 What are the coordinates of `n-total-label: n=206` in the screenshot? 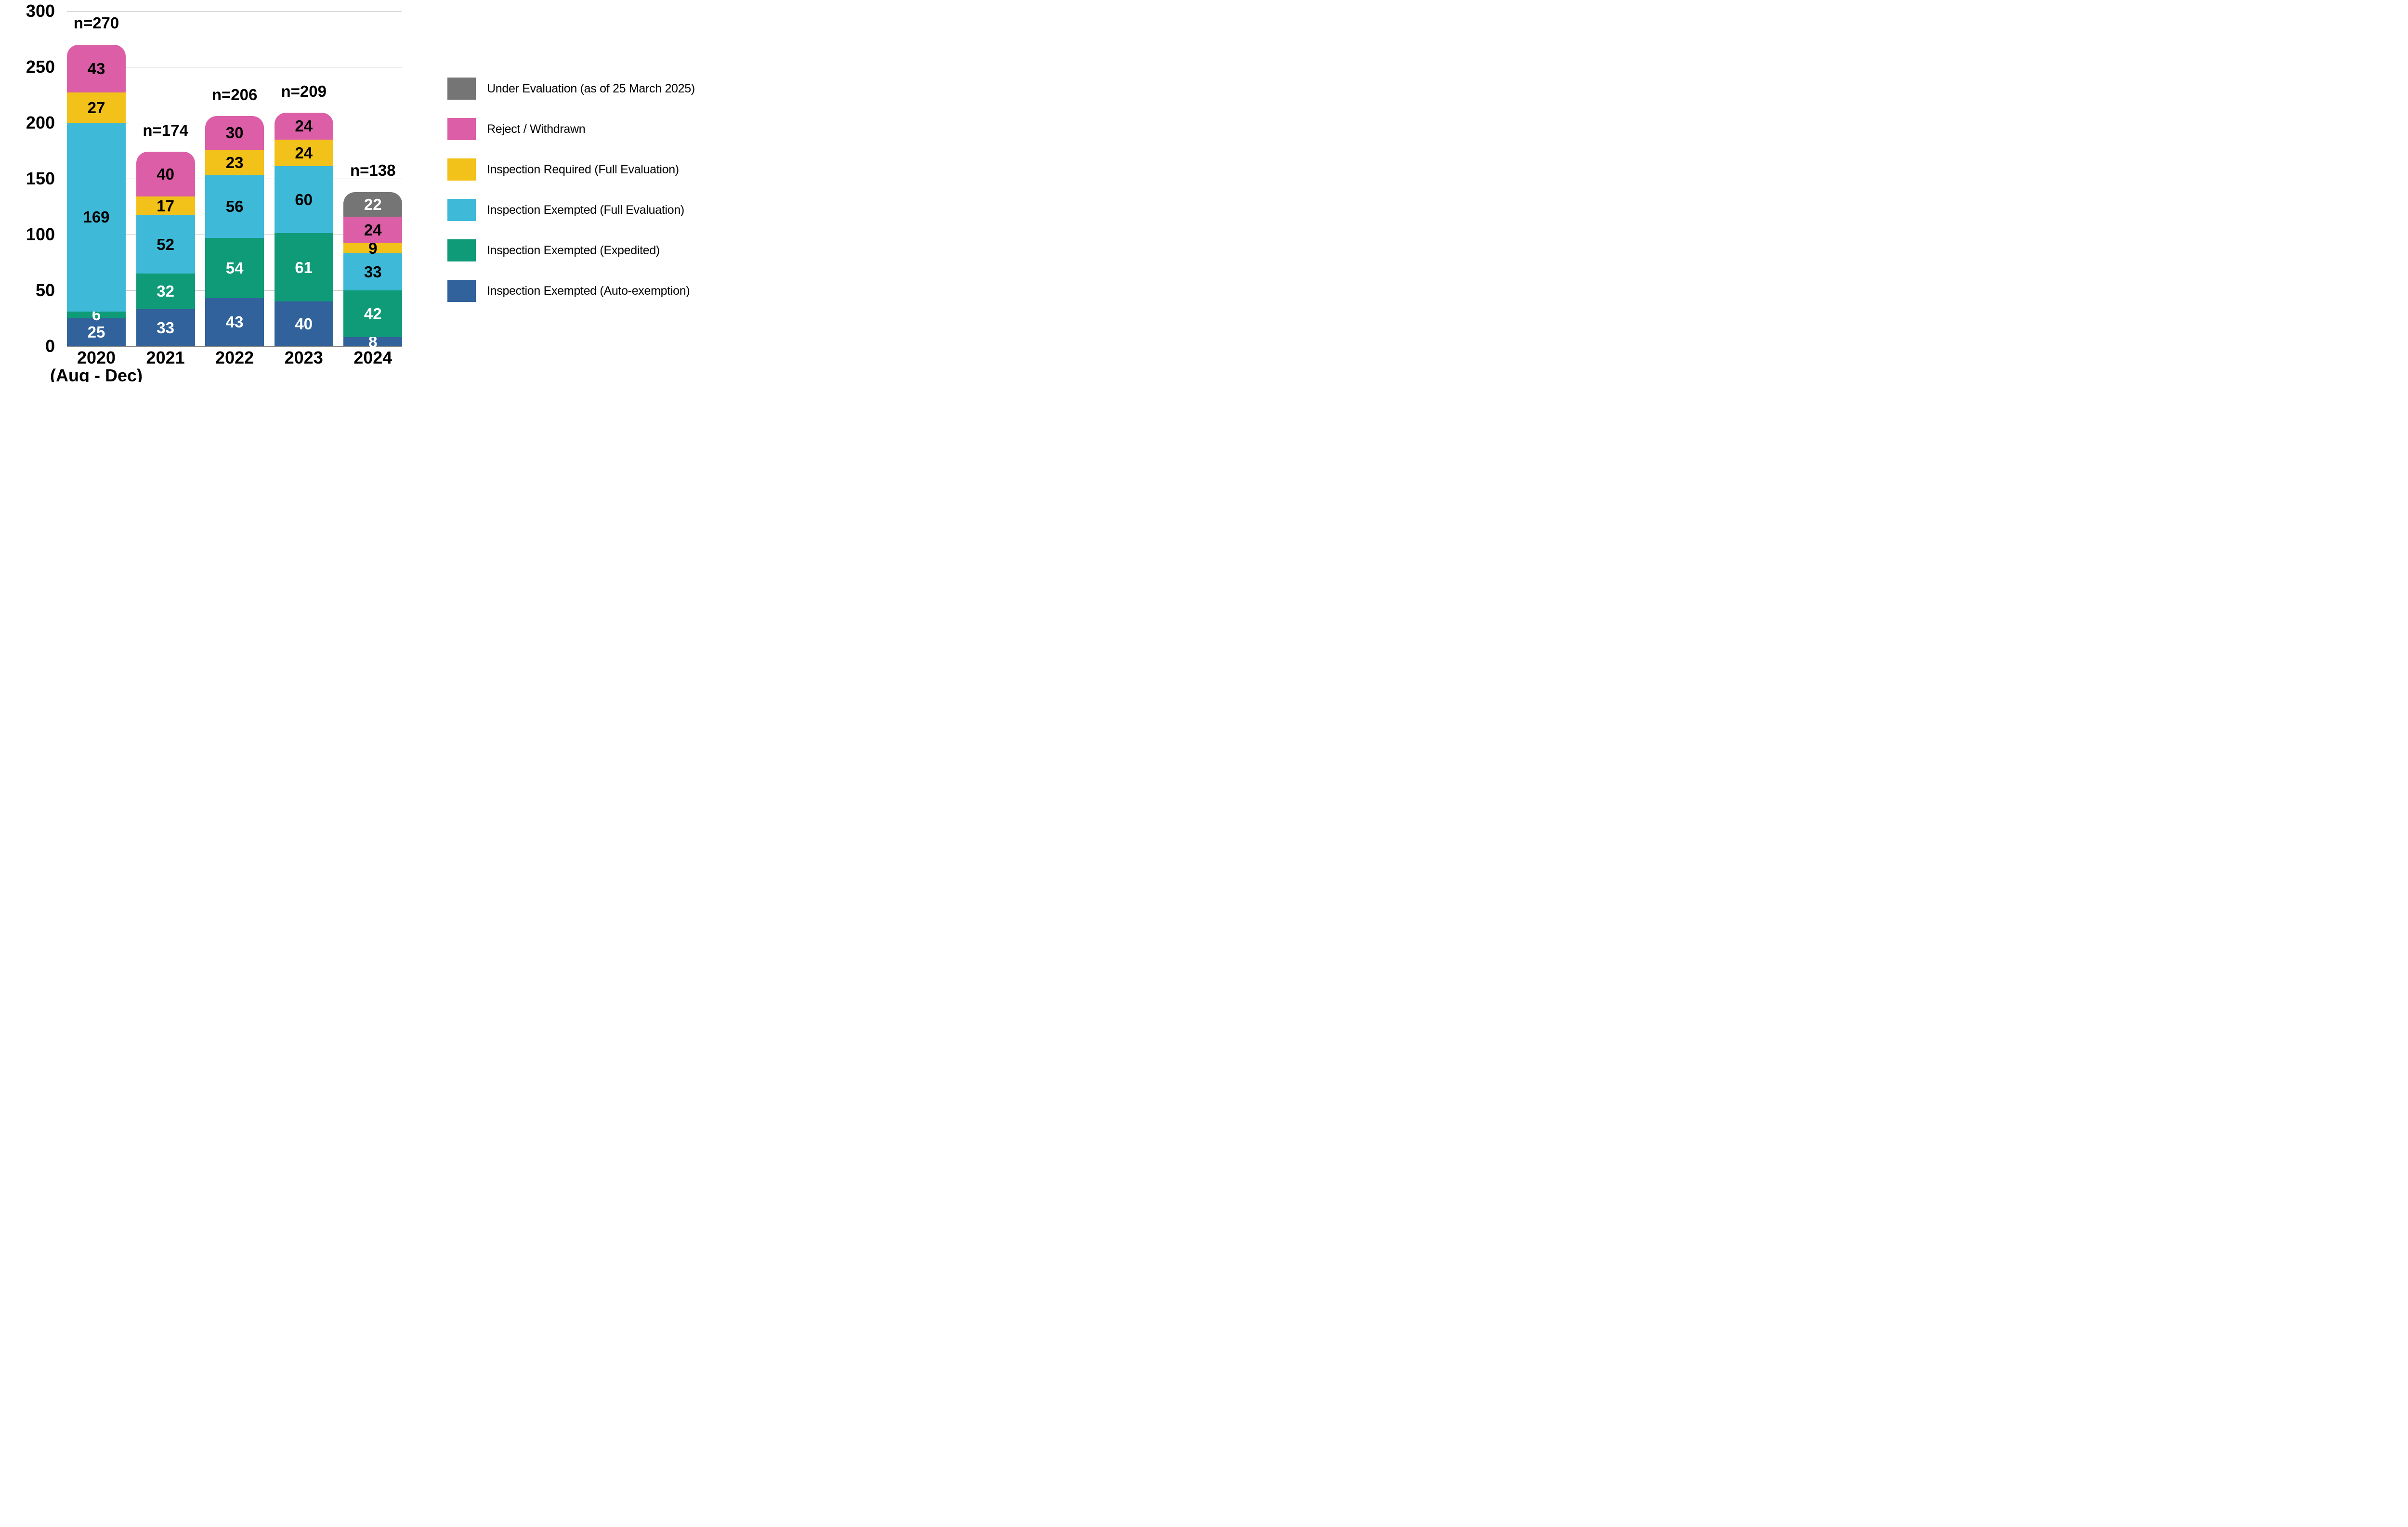 It's located at (234, 95).